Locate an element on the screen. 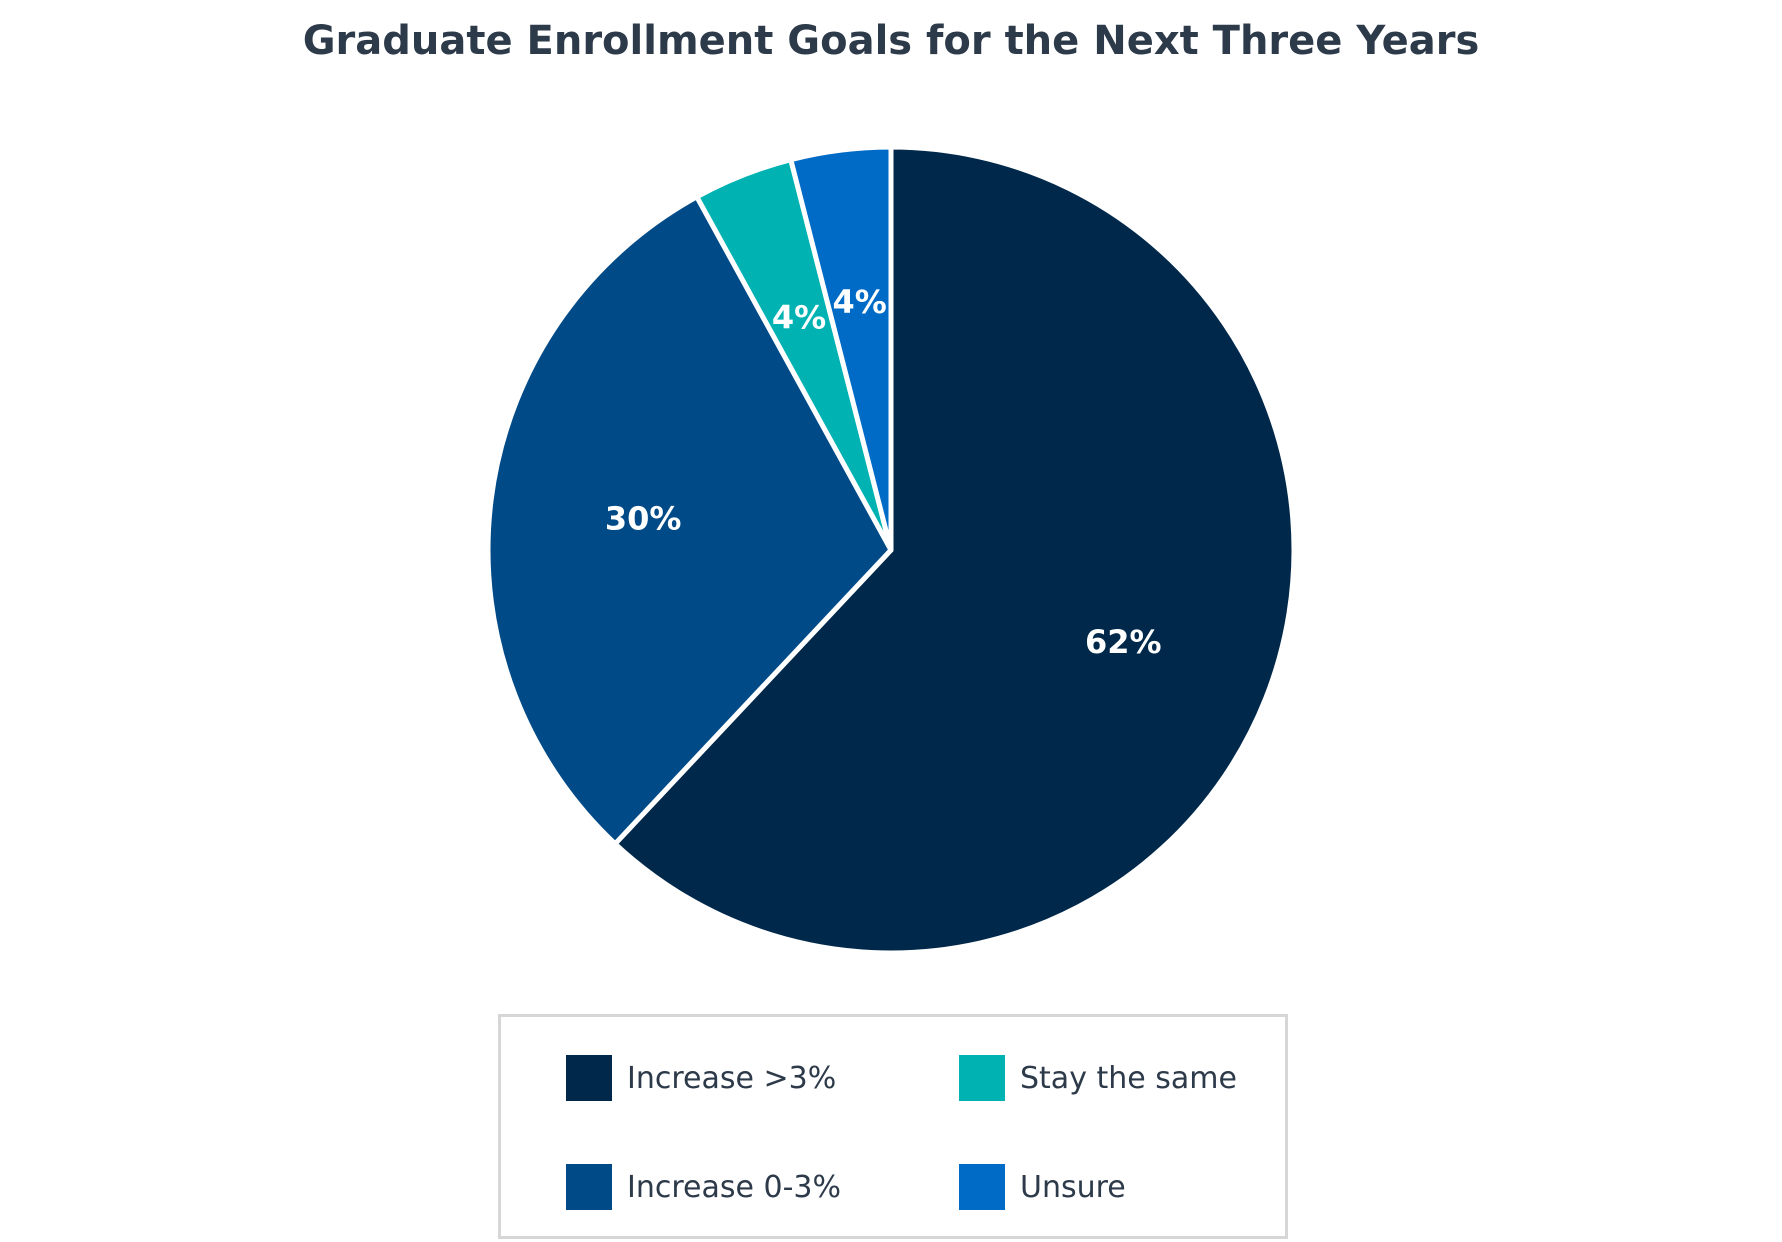 This screenshot has height=1242, width=1782. legend-label: Unsure is located at coordinates (1073, 1187).